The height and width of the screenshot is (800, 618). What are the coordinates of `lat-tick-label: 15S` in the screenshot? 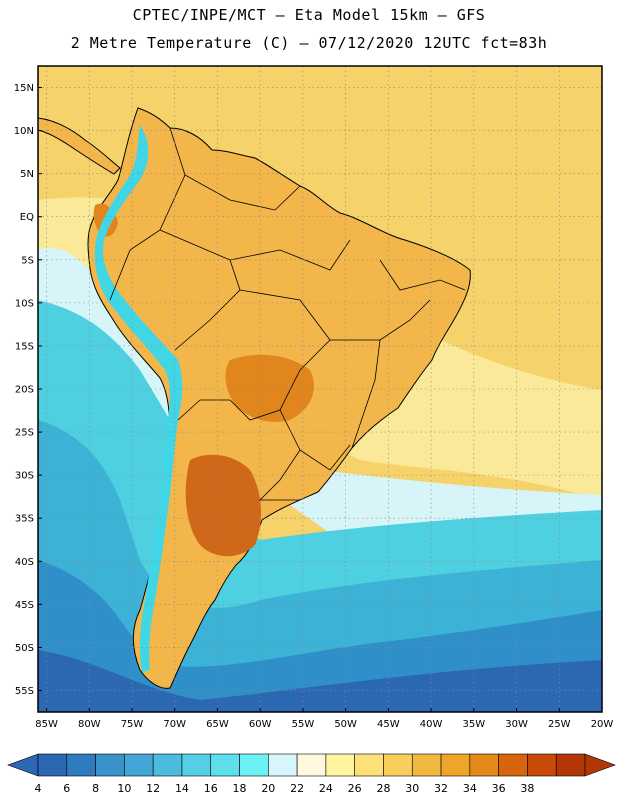 It's located at (24, 346).